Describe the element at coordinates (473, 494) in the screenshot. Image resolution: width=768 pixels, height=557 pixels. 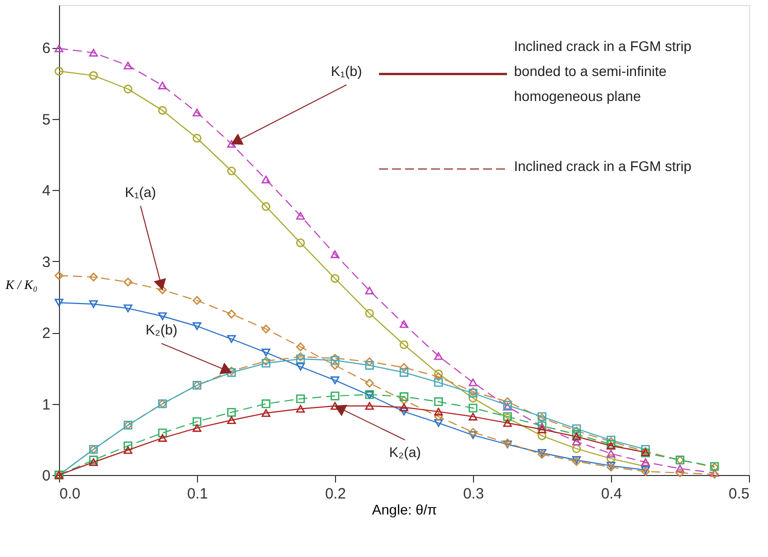
I see `x-tick-label: 0.3` at that location.